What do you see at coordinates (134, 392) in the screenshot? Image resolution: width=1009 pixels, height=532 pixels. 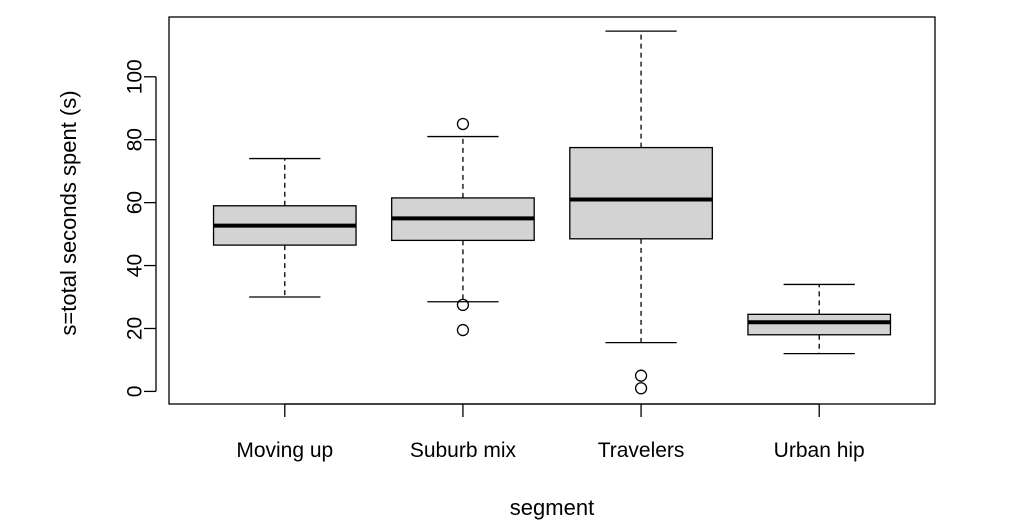 I see `y-tick-label: 0` at bounding box center [134, 392].